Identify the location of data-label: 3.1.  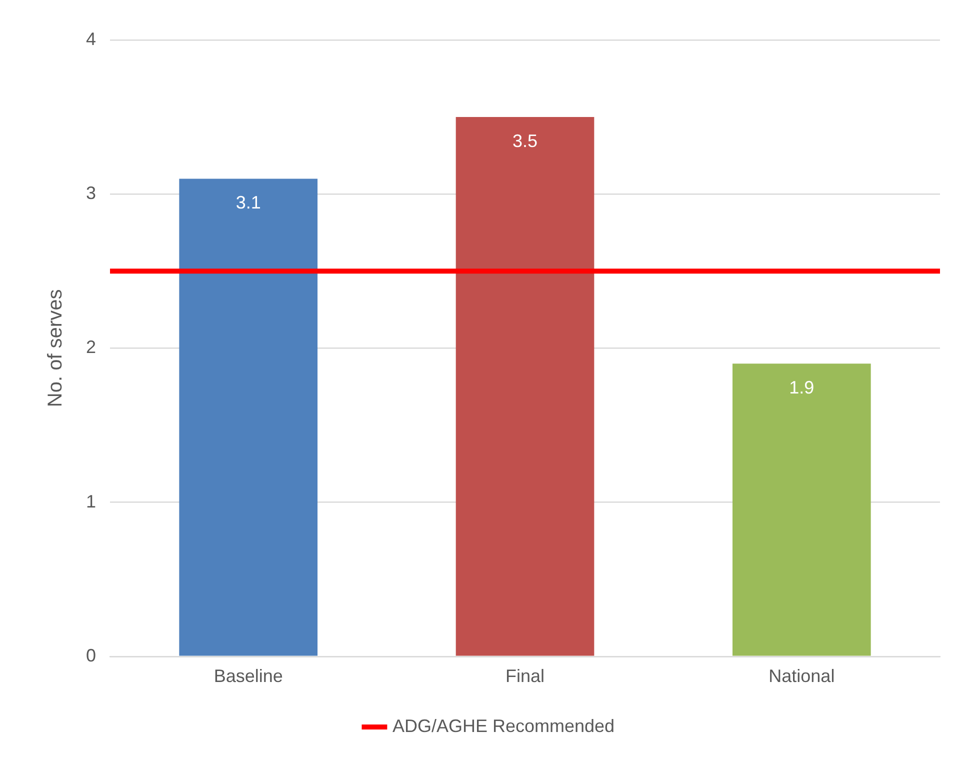
(248, 202).